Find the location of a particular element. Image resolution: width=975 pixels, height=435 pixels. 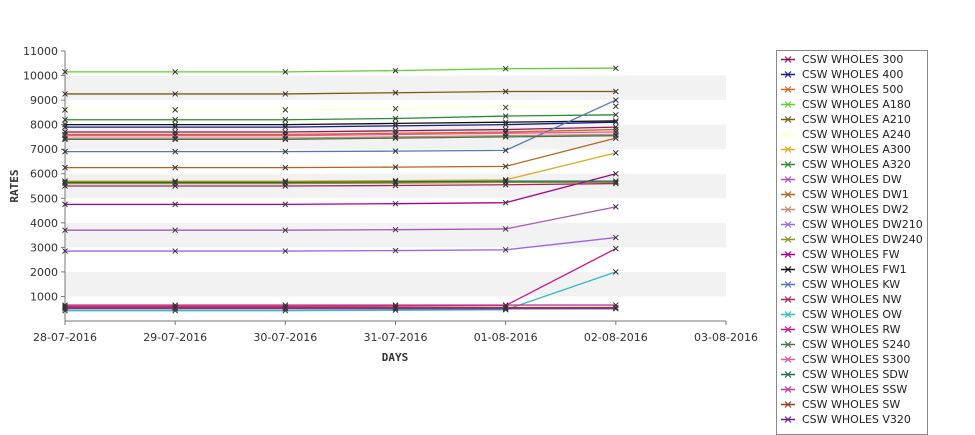

legend-item: CSW WHOLES S240 is located at coordinates (852, 344).